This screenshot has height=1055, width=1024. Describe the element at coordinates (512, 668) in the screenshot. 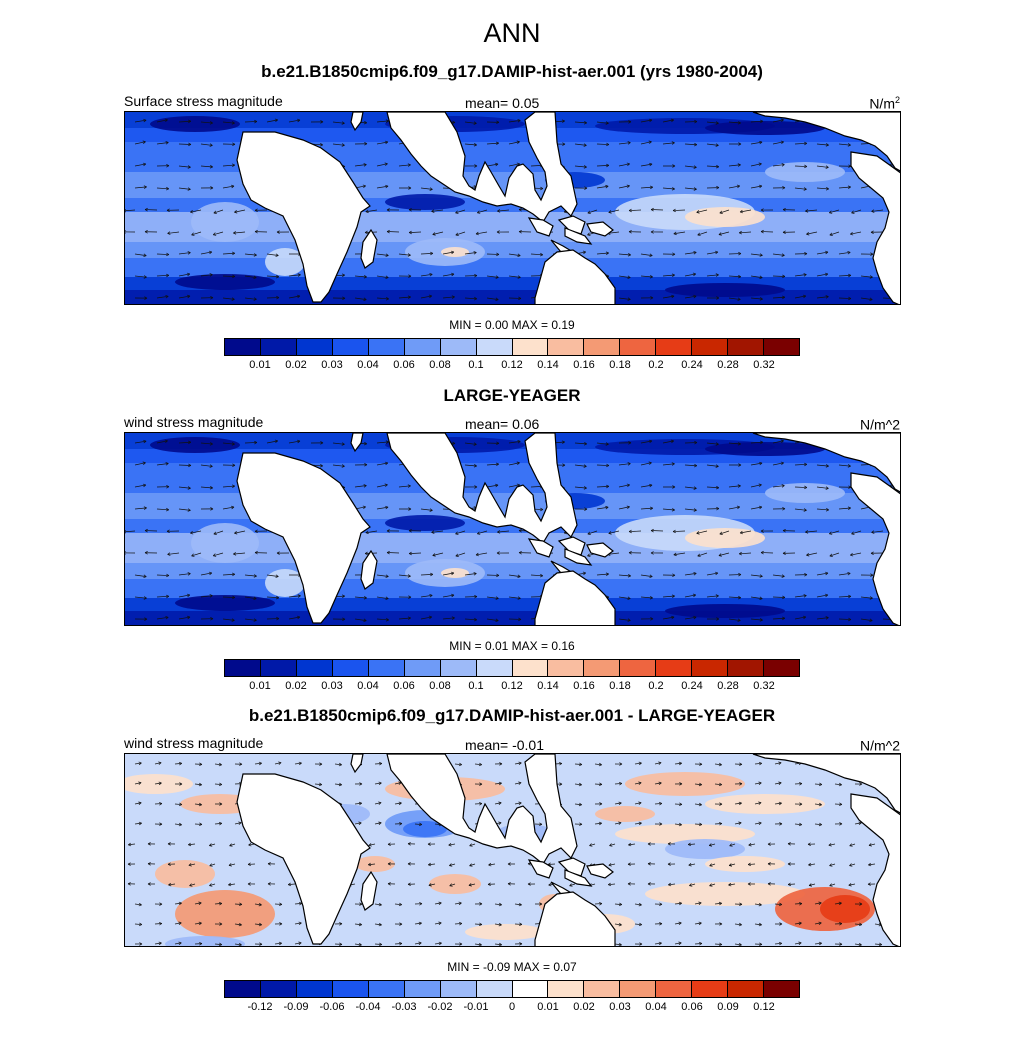

I see `panel-2-colorbar` at that location.